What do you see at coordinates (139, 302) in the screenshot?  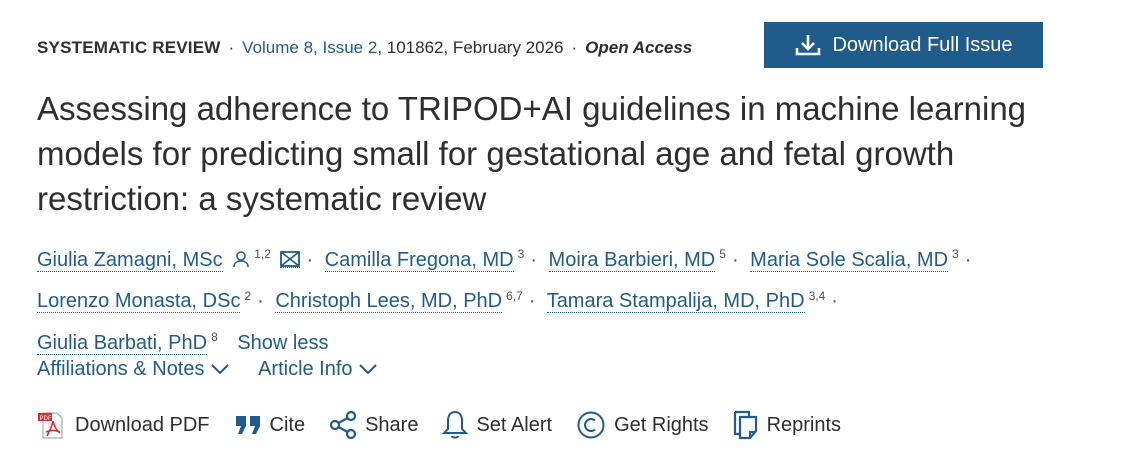 I see `author-link: Lorenzo Monasta, DSc` at bounding box center [139, 302].